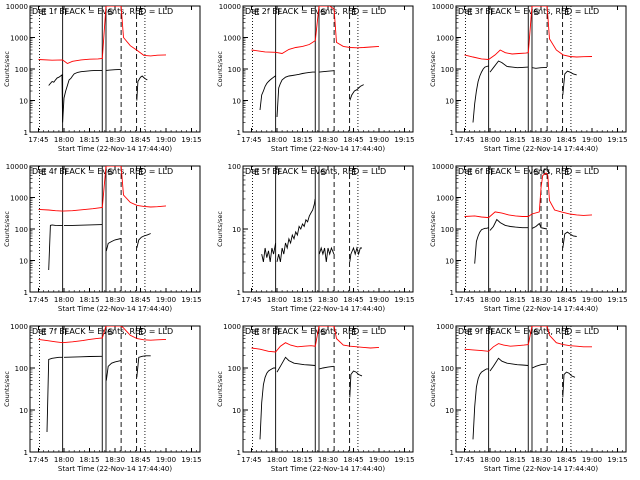 The width and height of the screenshot is (640, 480). Describe the element at coordinates (17, 167) in the screenshot. I see `y-tick-label: 10000` at that location.